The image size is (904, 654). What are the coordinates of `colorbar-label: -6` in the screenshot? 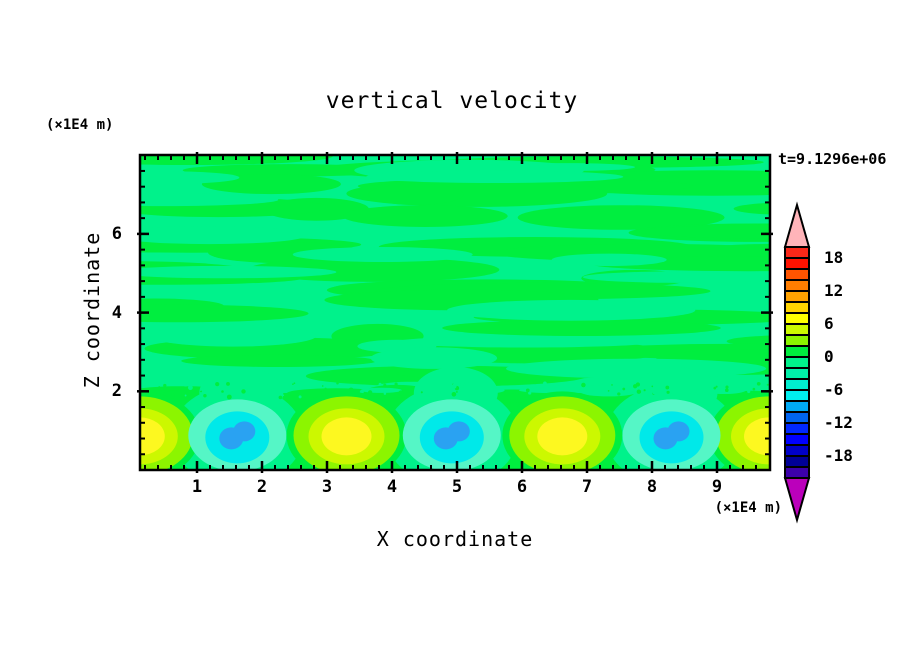 It's located at (834, 389).